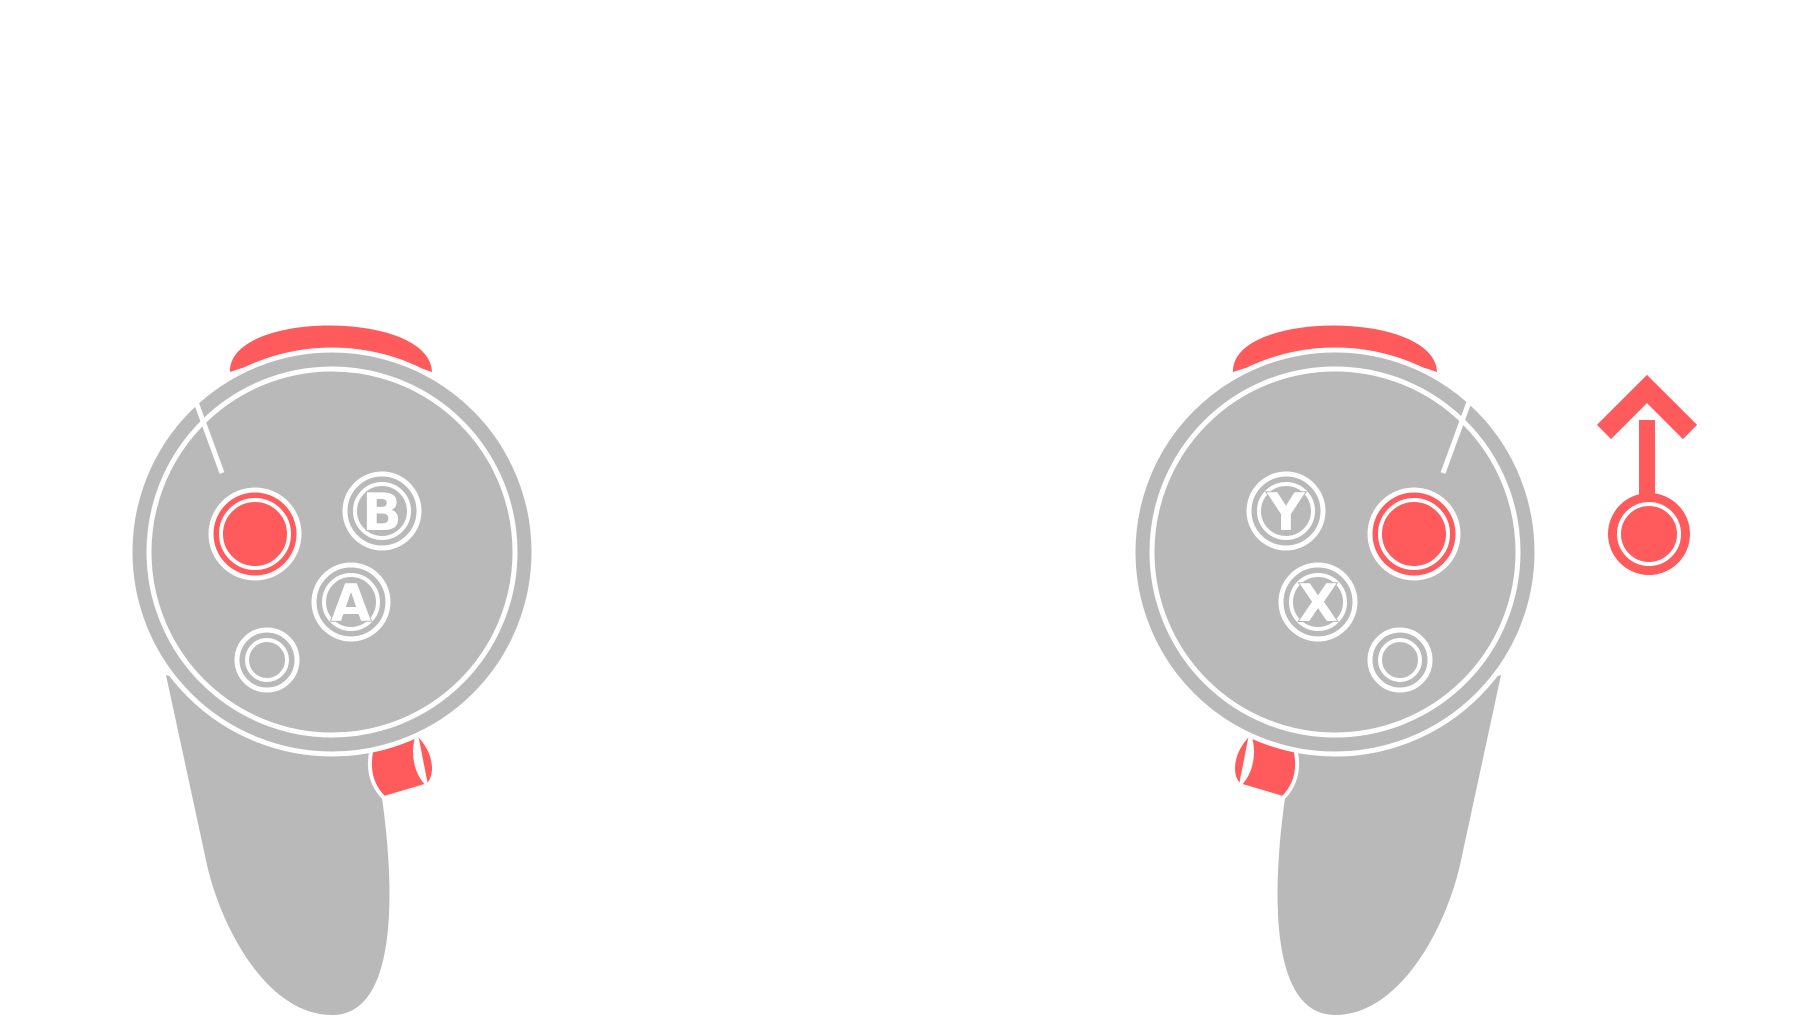 Image resolution: width=1795 pixels, height=1018 pixels. Describe the element at coordinates (1647, 407) in the screenshot. I see `arrow-chevron-up-icon` at that location.